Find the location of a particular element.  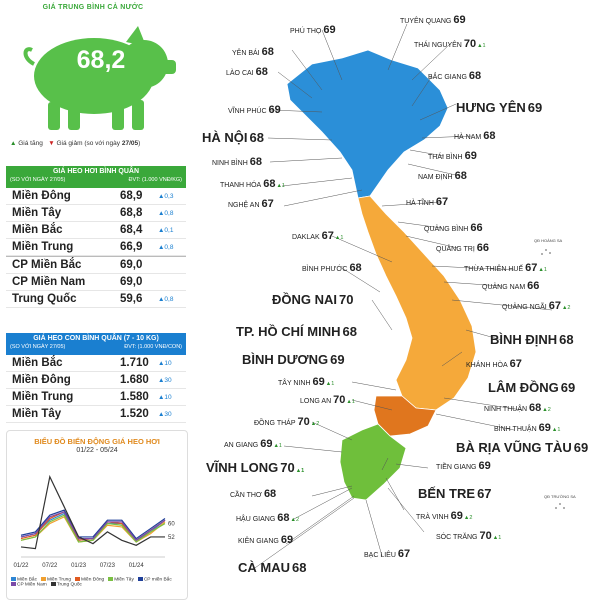

table-row: Trung Quốc 59,6 ▲0,8 is located at coordinates (96, 299).